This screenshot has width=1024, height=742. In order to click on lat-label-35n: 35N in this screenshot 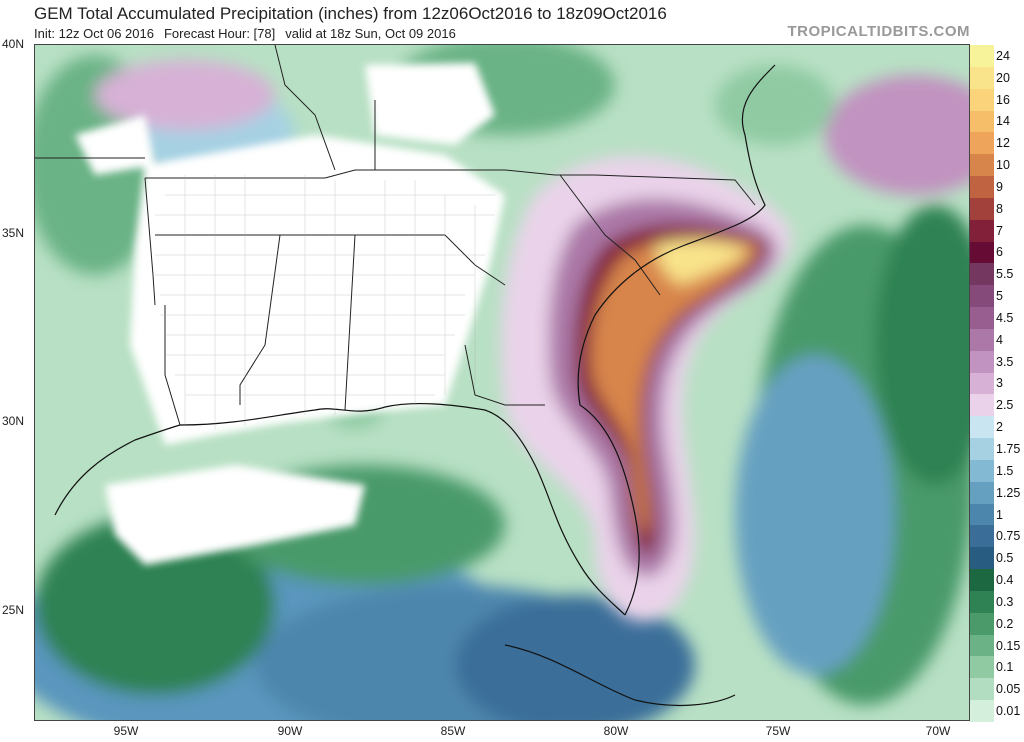, I will do `click(13, 233)`.